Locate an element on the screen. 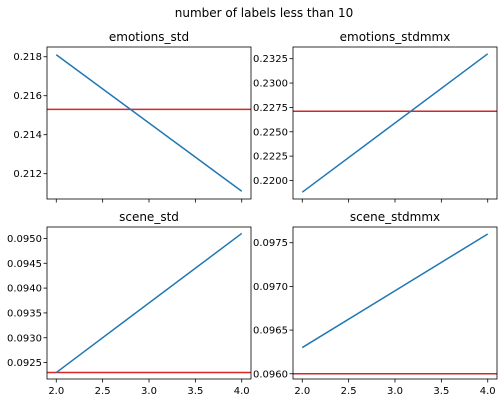  y-tick-label: 0.0960 is located at coordinates (270, 374).